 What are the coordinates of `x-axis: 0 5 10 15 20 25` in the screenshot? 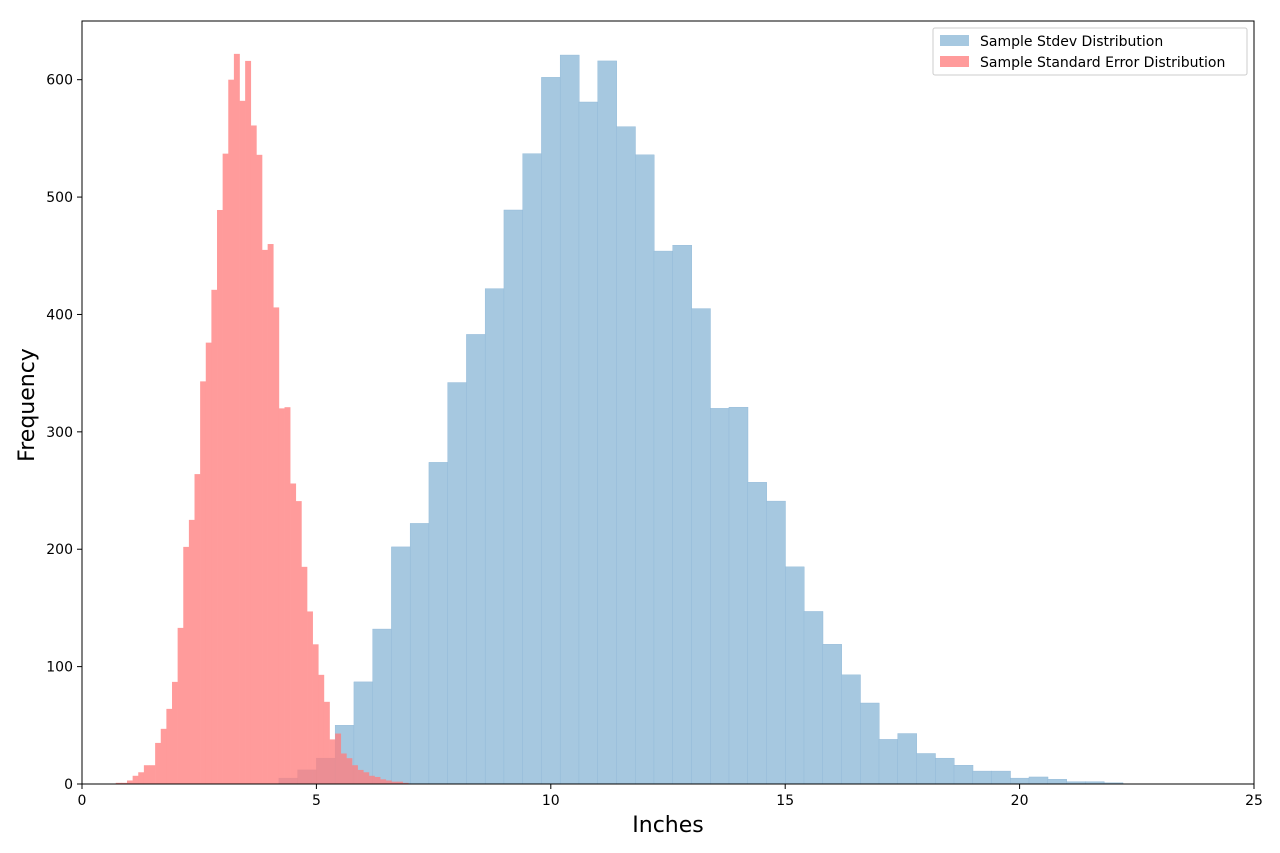 It's located at (670, 796).